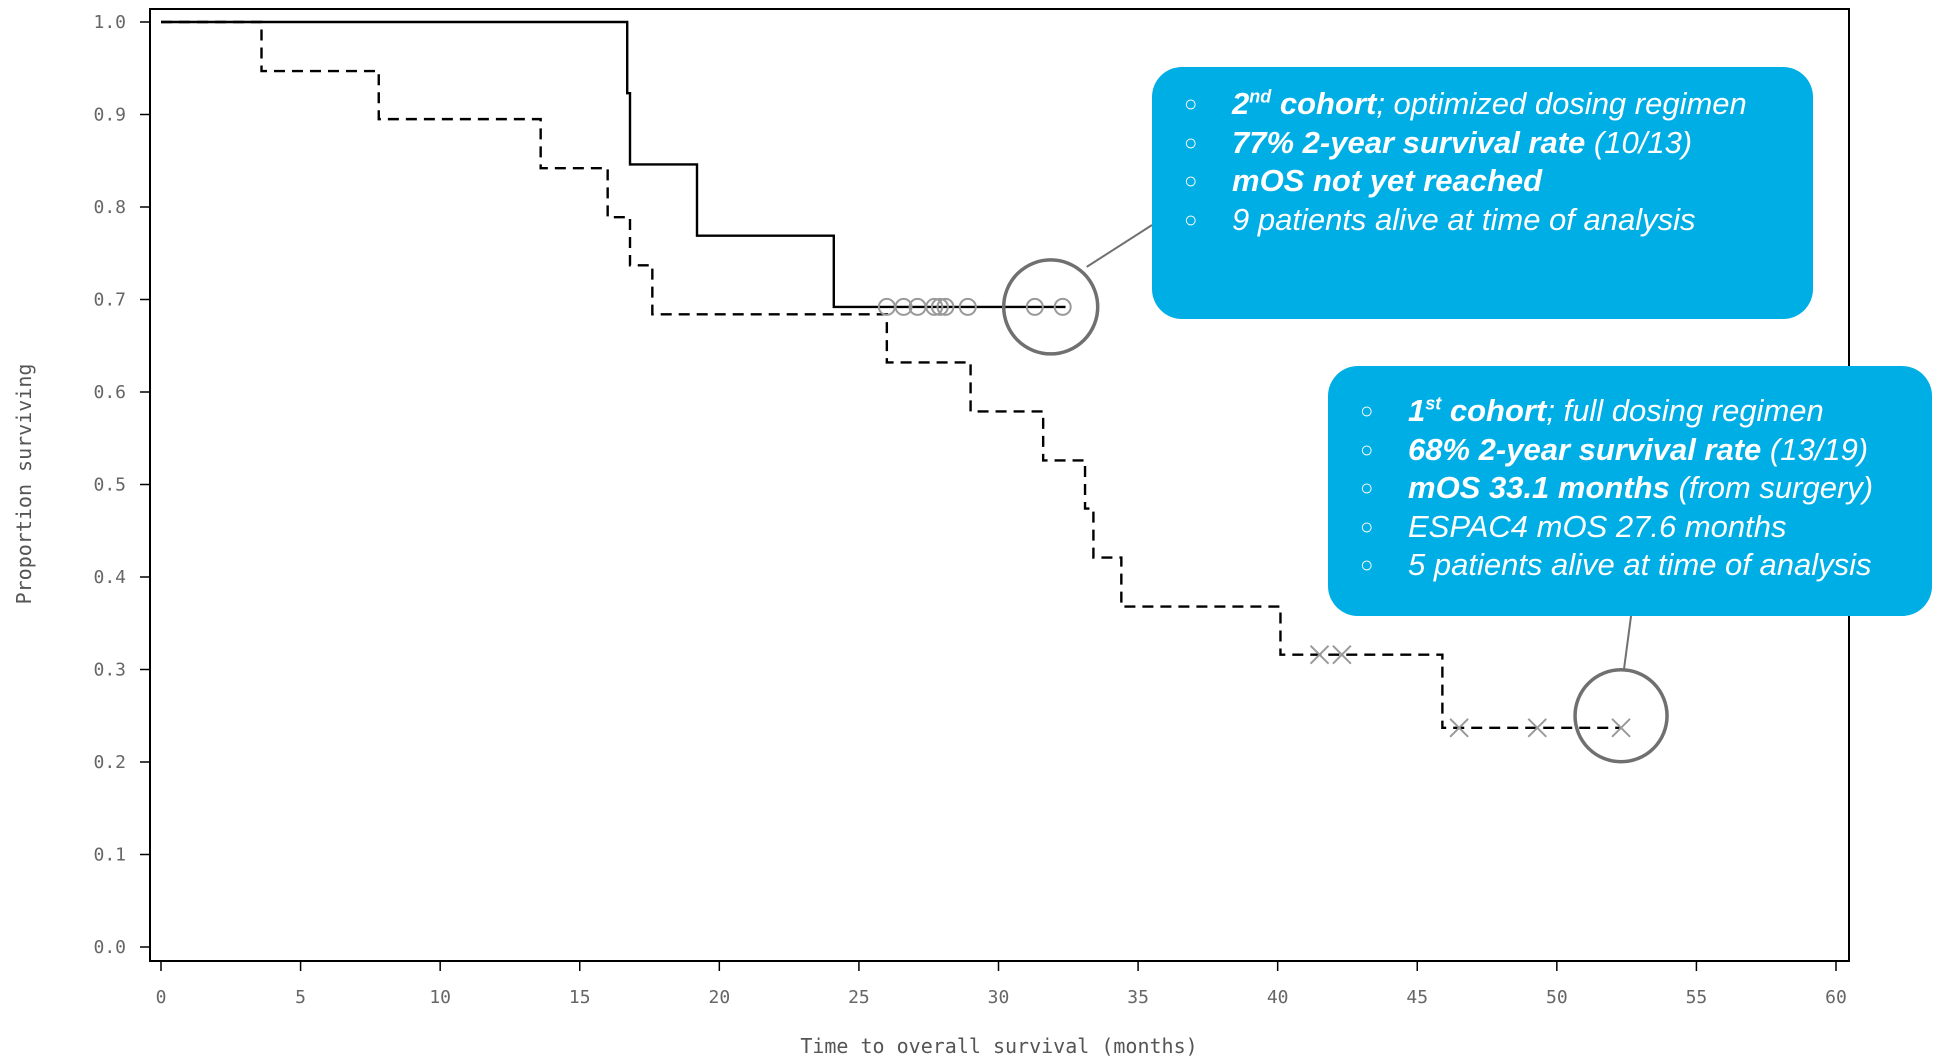  I want to click on callout-bold-text: 1, so click(1417, 410).